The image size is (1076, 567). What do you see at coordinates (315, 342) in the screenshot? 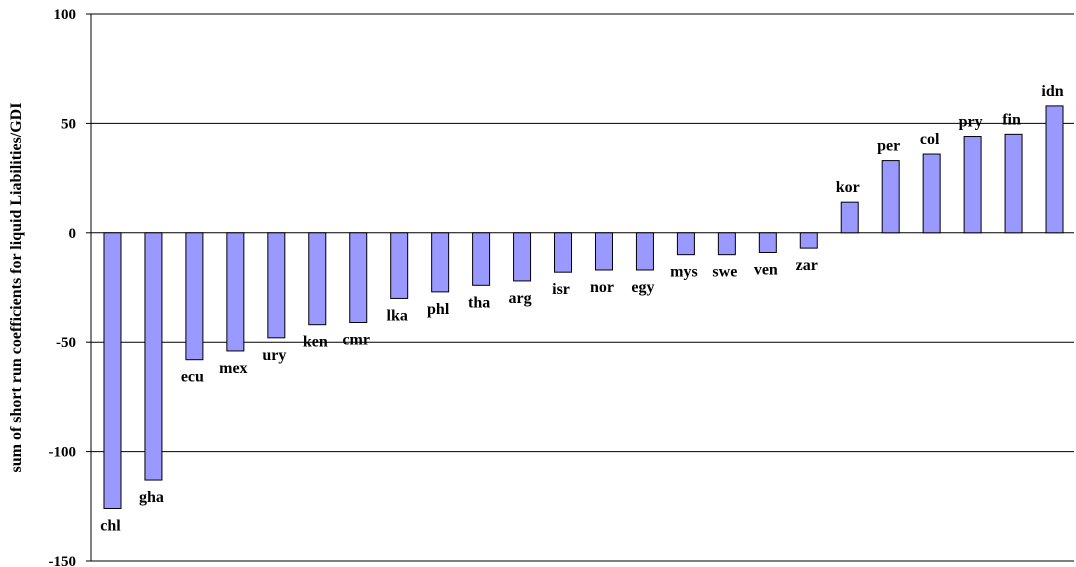
I see `category-label: ken` at bounding box center [315, 342].